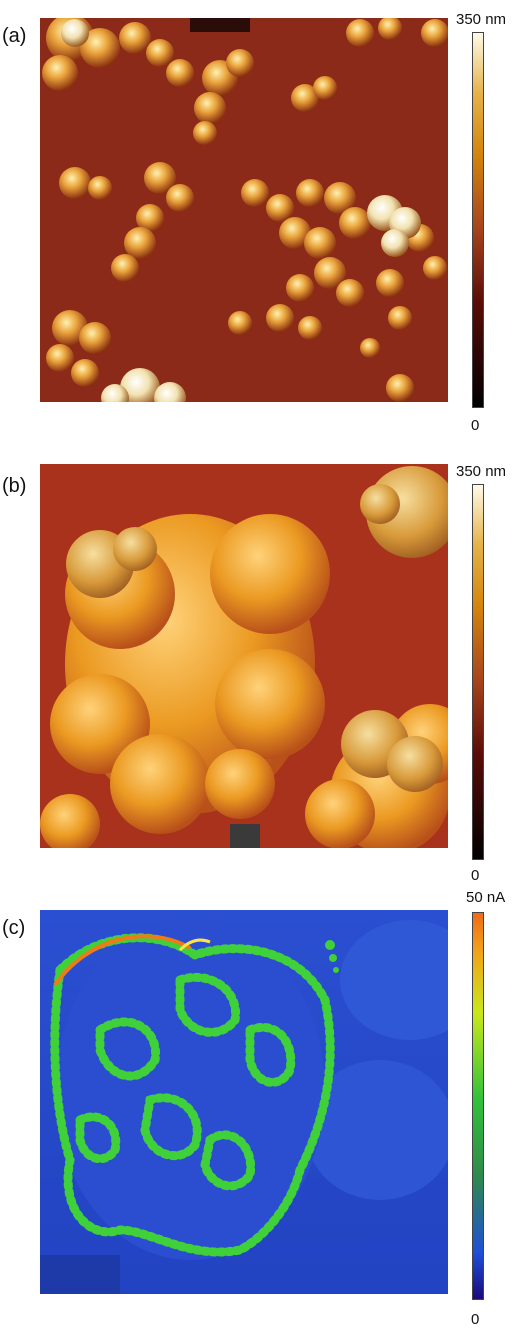  What do you see at coordinates (475, 1319) in the screenshot?
I see `colorbar-min-label-c: 0` at bounding box center [475, 1319].